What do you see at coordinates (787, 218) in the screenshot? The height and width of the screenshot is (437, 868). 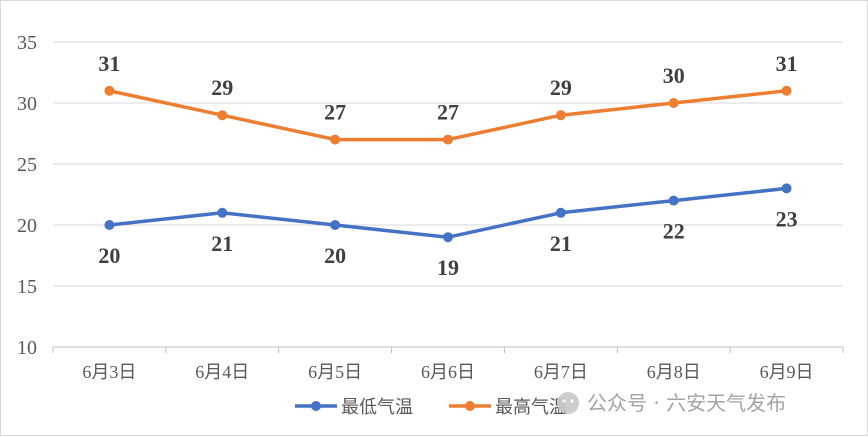 I see `data-label: 23` at bounding box center [787, 218].